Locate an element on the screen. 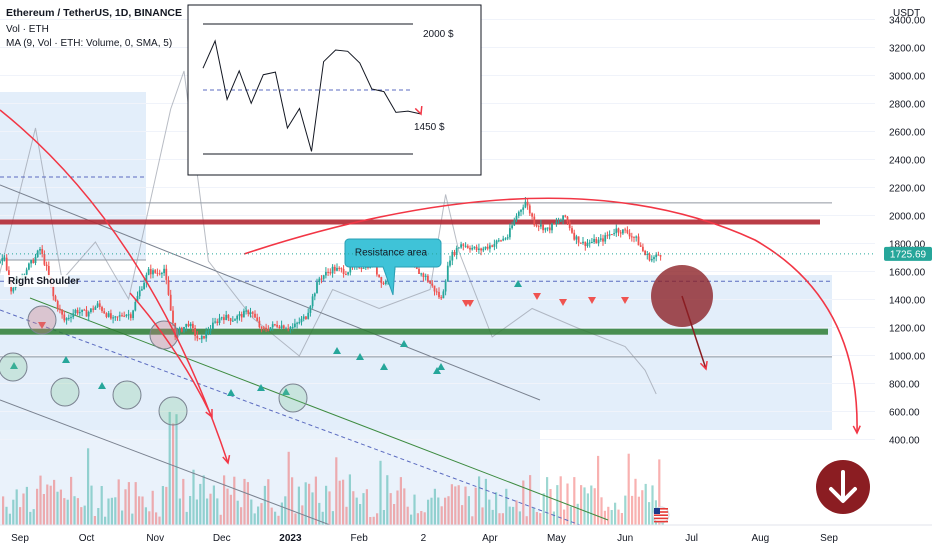  flag-stripe is located at coordinates (661, 512).